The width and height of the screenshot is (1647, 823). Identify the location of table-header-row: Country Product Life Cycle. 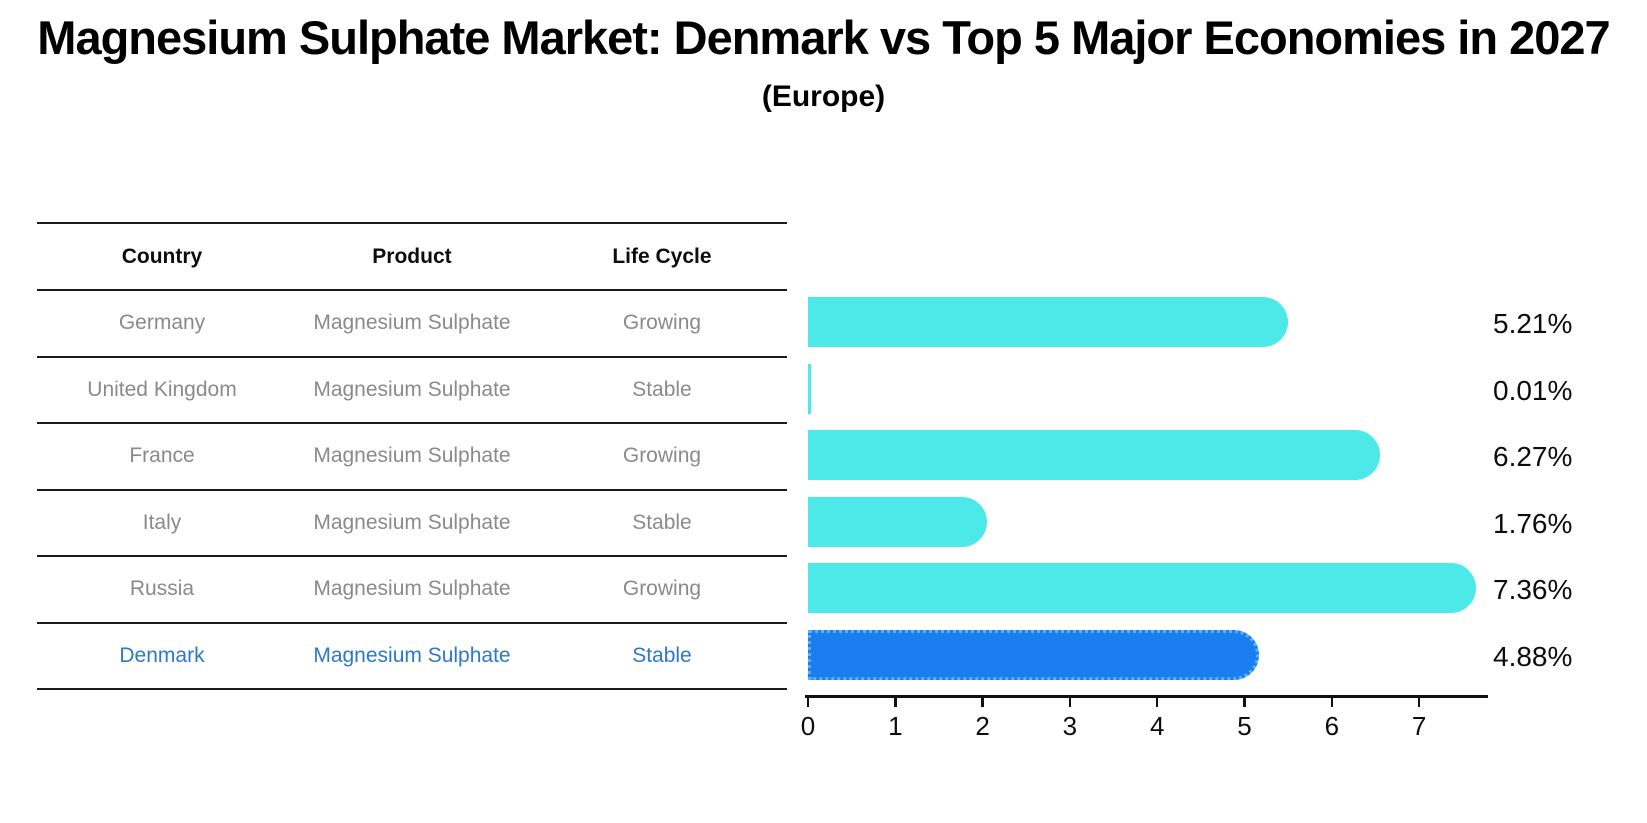
(412, 257).